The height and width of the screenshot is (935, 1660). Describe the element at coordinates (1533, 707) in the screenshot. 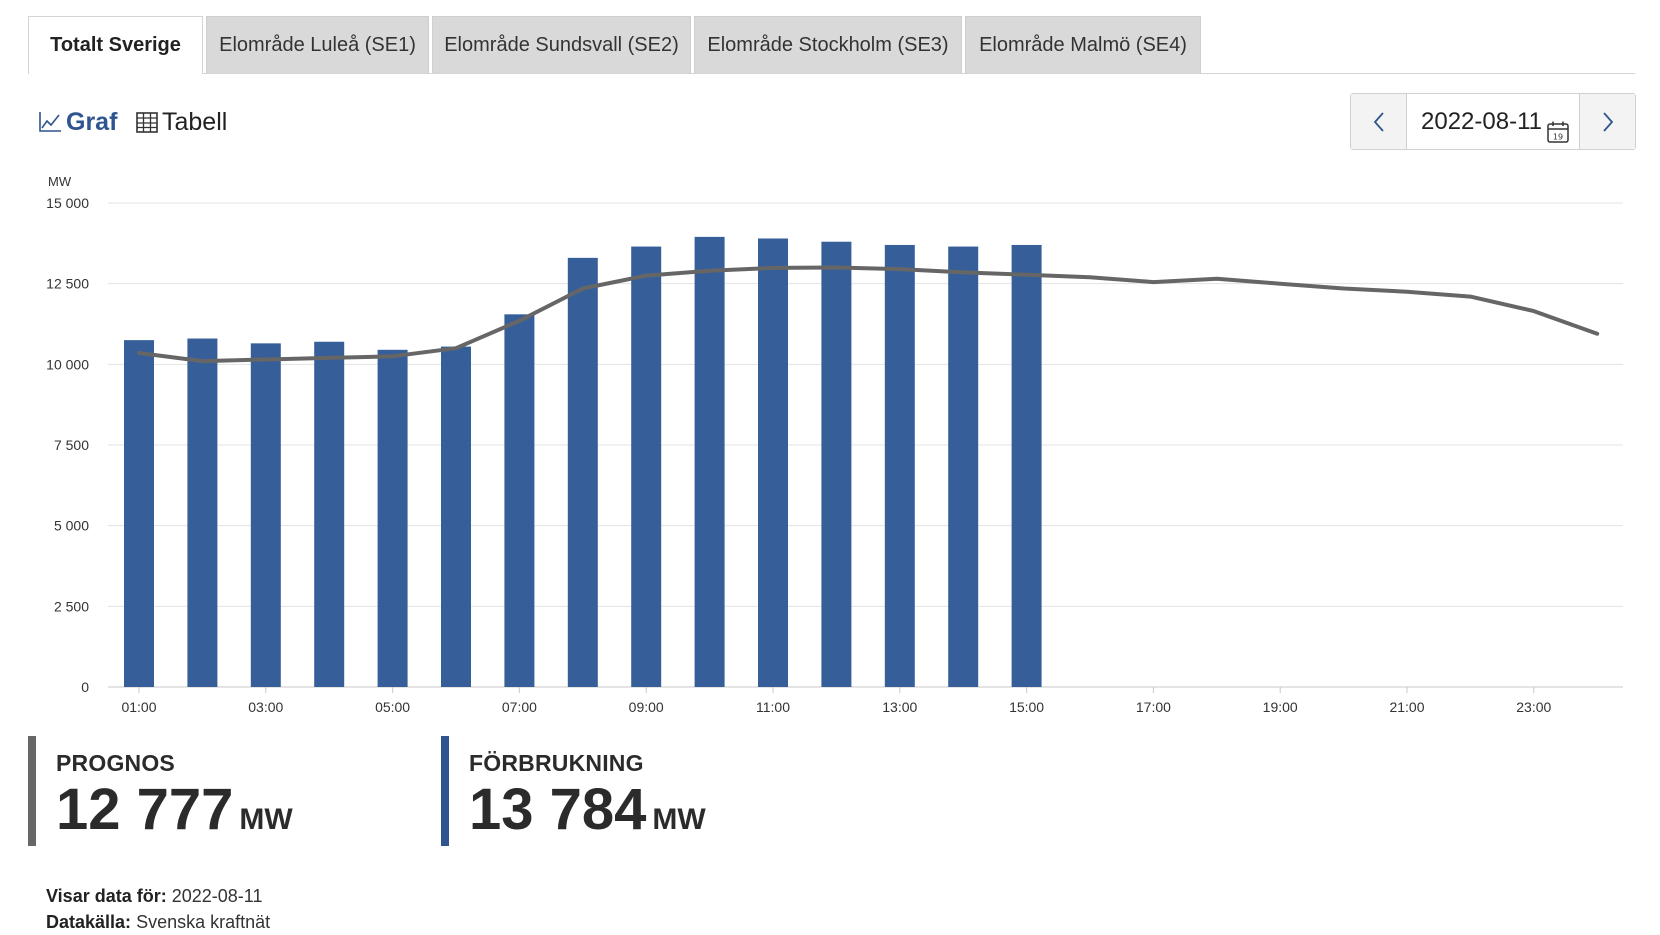

I see `x-tick-label: 23:00` at that location.